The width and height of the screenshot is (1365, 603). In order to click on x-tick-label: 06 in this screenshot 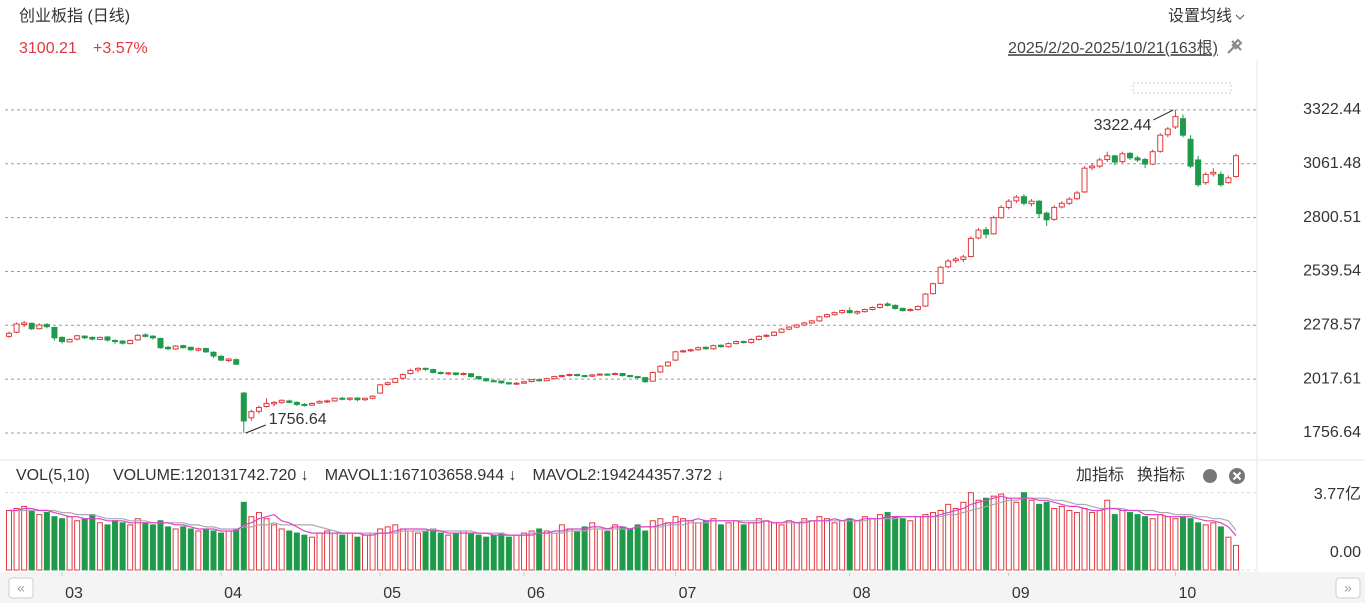, I will do `click(536, 593)`.